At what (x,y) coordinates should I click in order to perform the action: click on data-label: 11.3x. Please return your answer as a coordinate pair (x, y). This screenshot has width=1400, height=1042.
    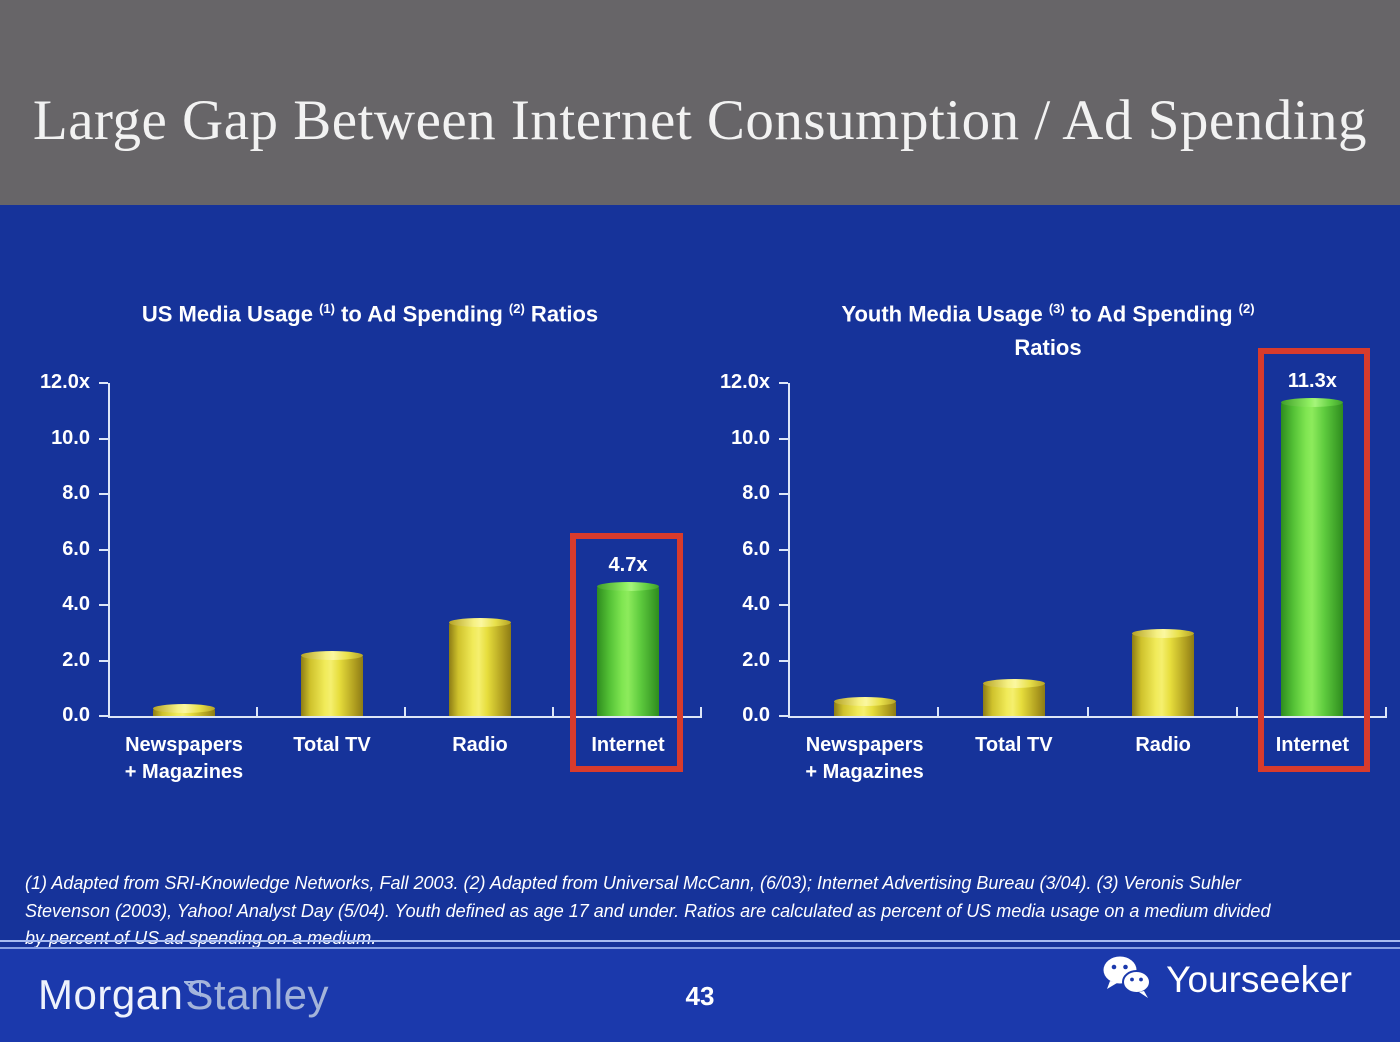
    Looking at the image, I should click on (1312, 381).